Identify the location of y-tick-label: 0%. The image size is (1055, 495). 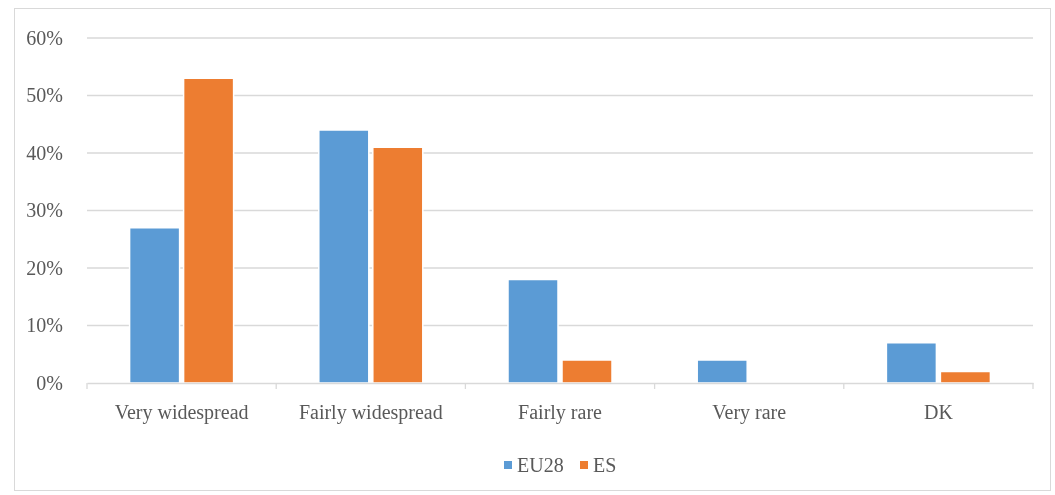
(49, 382).